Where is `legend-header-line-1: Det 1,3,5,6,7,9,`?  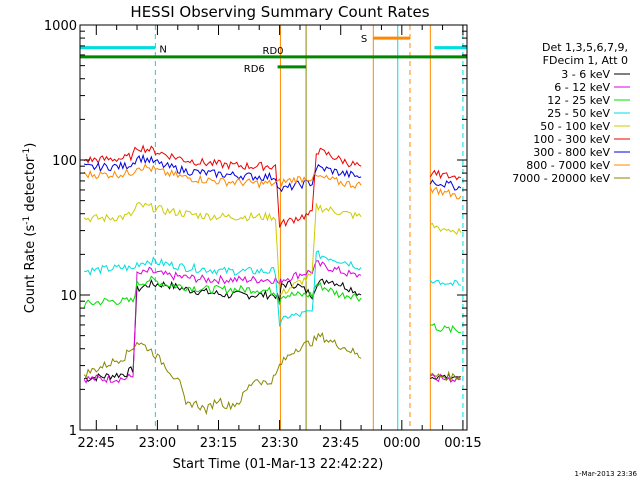
legend-header-line-1: Det 1,3,5,6,7,9, is located at coordinates (585, 47).